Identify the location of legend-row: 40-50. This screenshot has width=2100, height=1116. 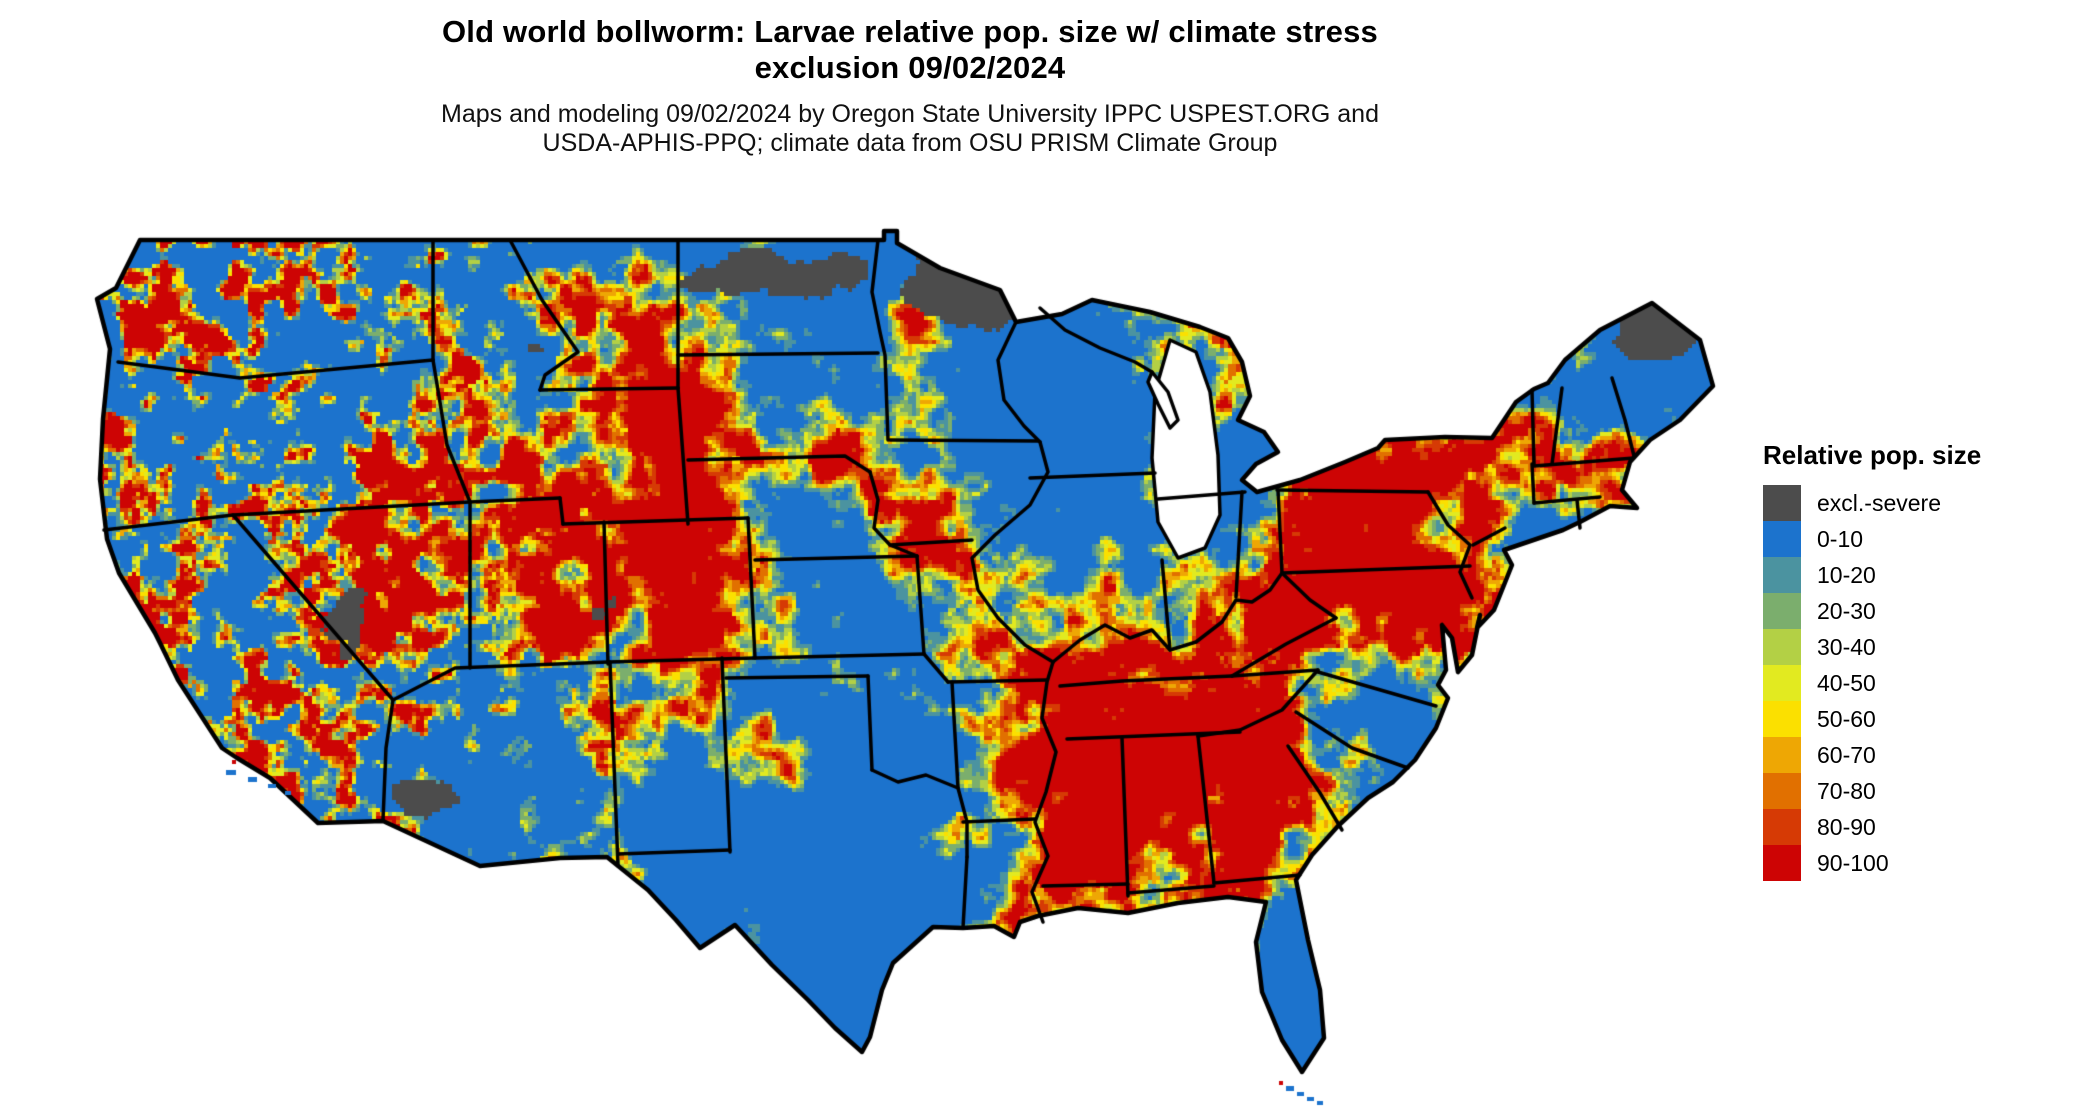
(1928, 683).